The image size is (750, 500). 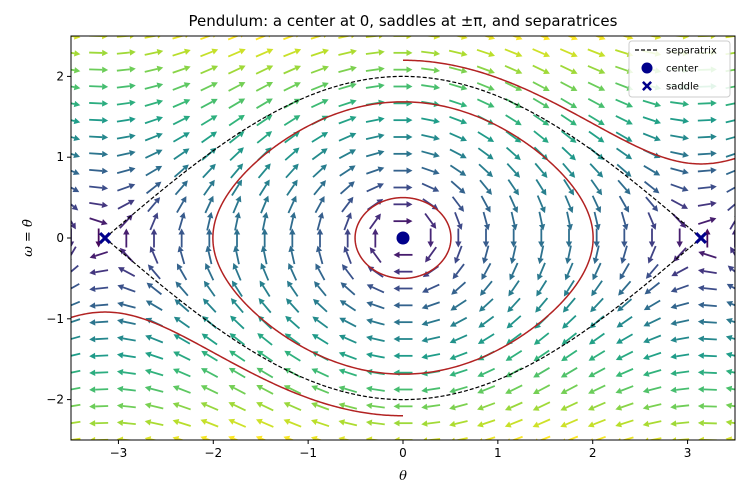 I want to click on x-axis-label: θ, so click(x=403, y=476).